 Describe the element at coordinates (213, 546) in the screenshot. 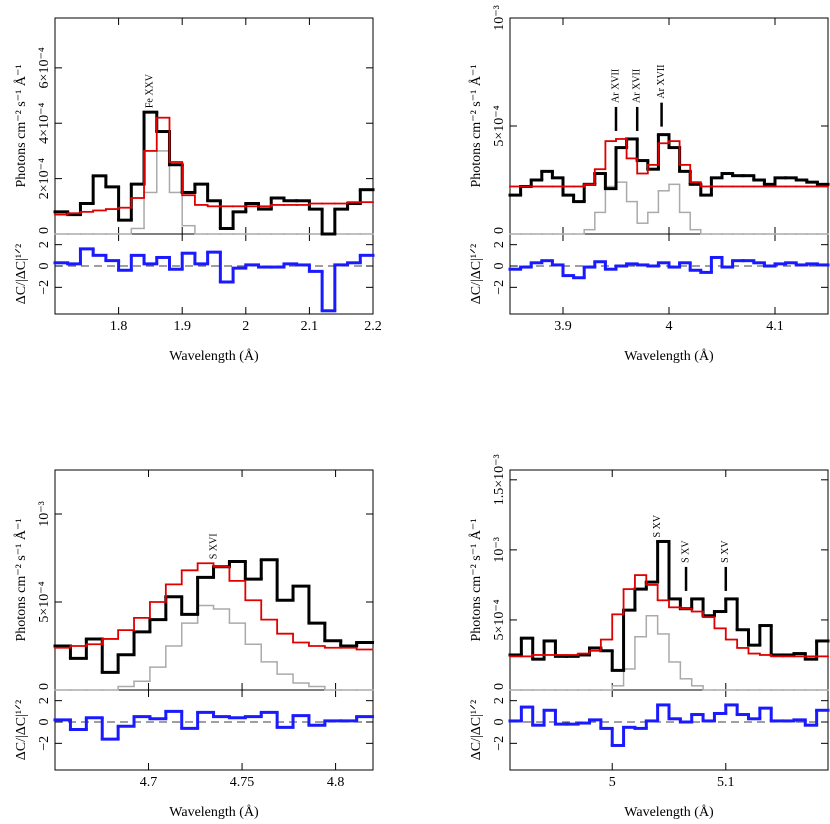

I see `line-label: S XVI` at that location.